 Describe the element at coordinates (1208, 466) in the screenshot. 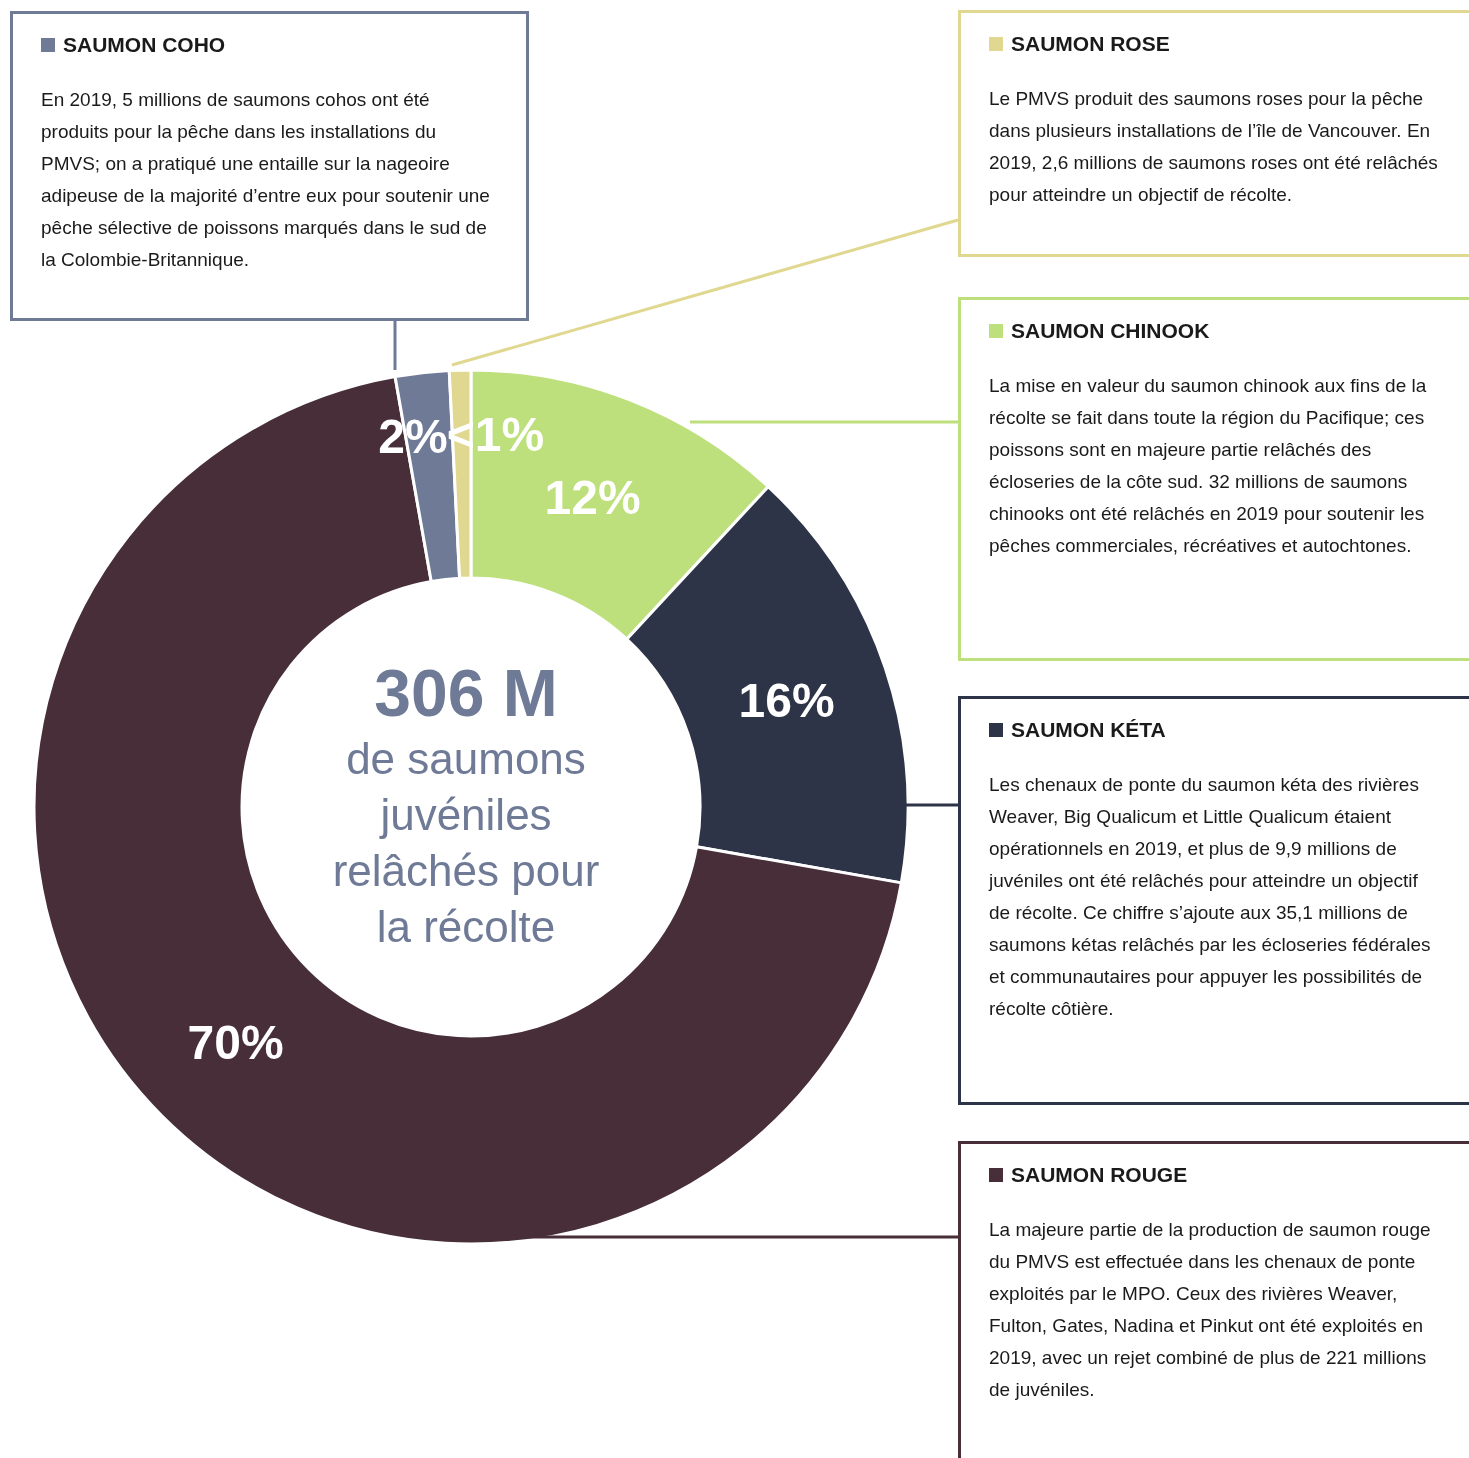

I see `text: La mise en valeur du saumon chinook aux fins de la récolte se fait dans toute la région du Pacifique; ces poissons sont en majeure partie relâchés des écloseries de la côte sud. 32 millions de saumons chinooks ont été relâchés en 2019 pour soutenir les pêches commerciales, récréatives et autochtones.` at that location.